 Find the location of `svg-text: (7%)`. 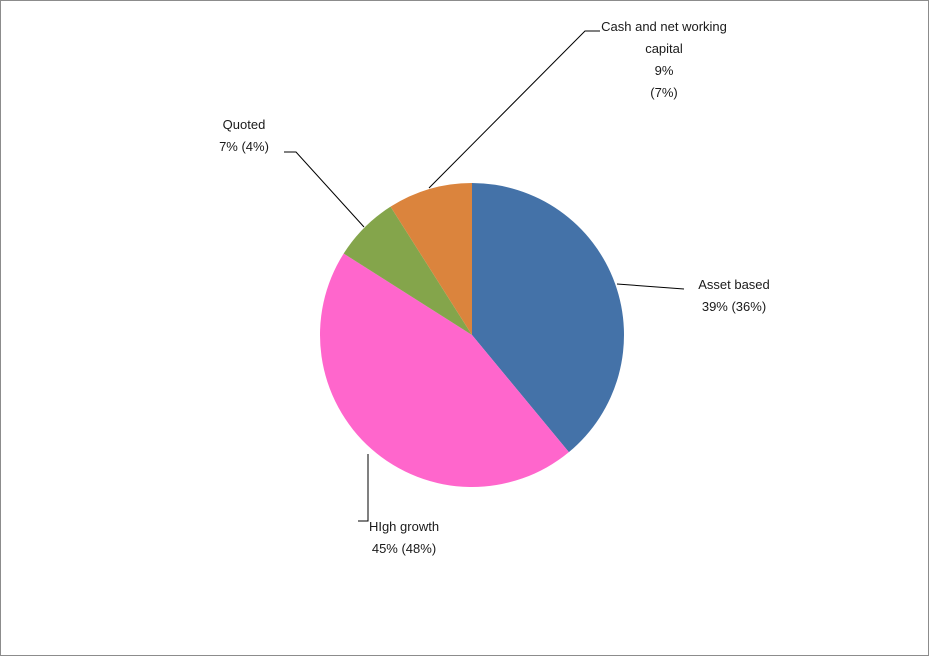

svg-text: (7%) is located at coordinates (663, 92).